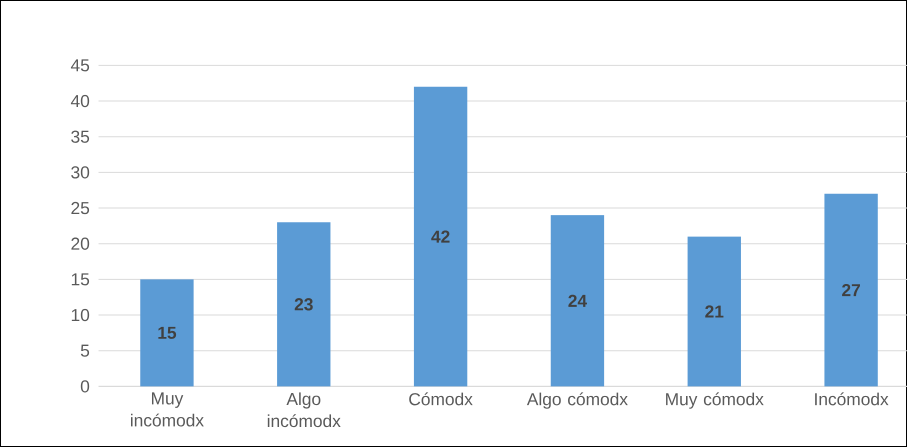  I want to click on data-label: 27, so click(851, 290).